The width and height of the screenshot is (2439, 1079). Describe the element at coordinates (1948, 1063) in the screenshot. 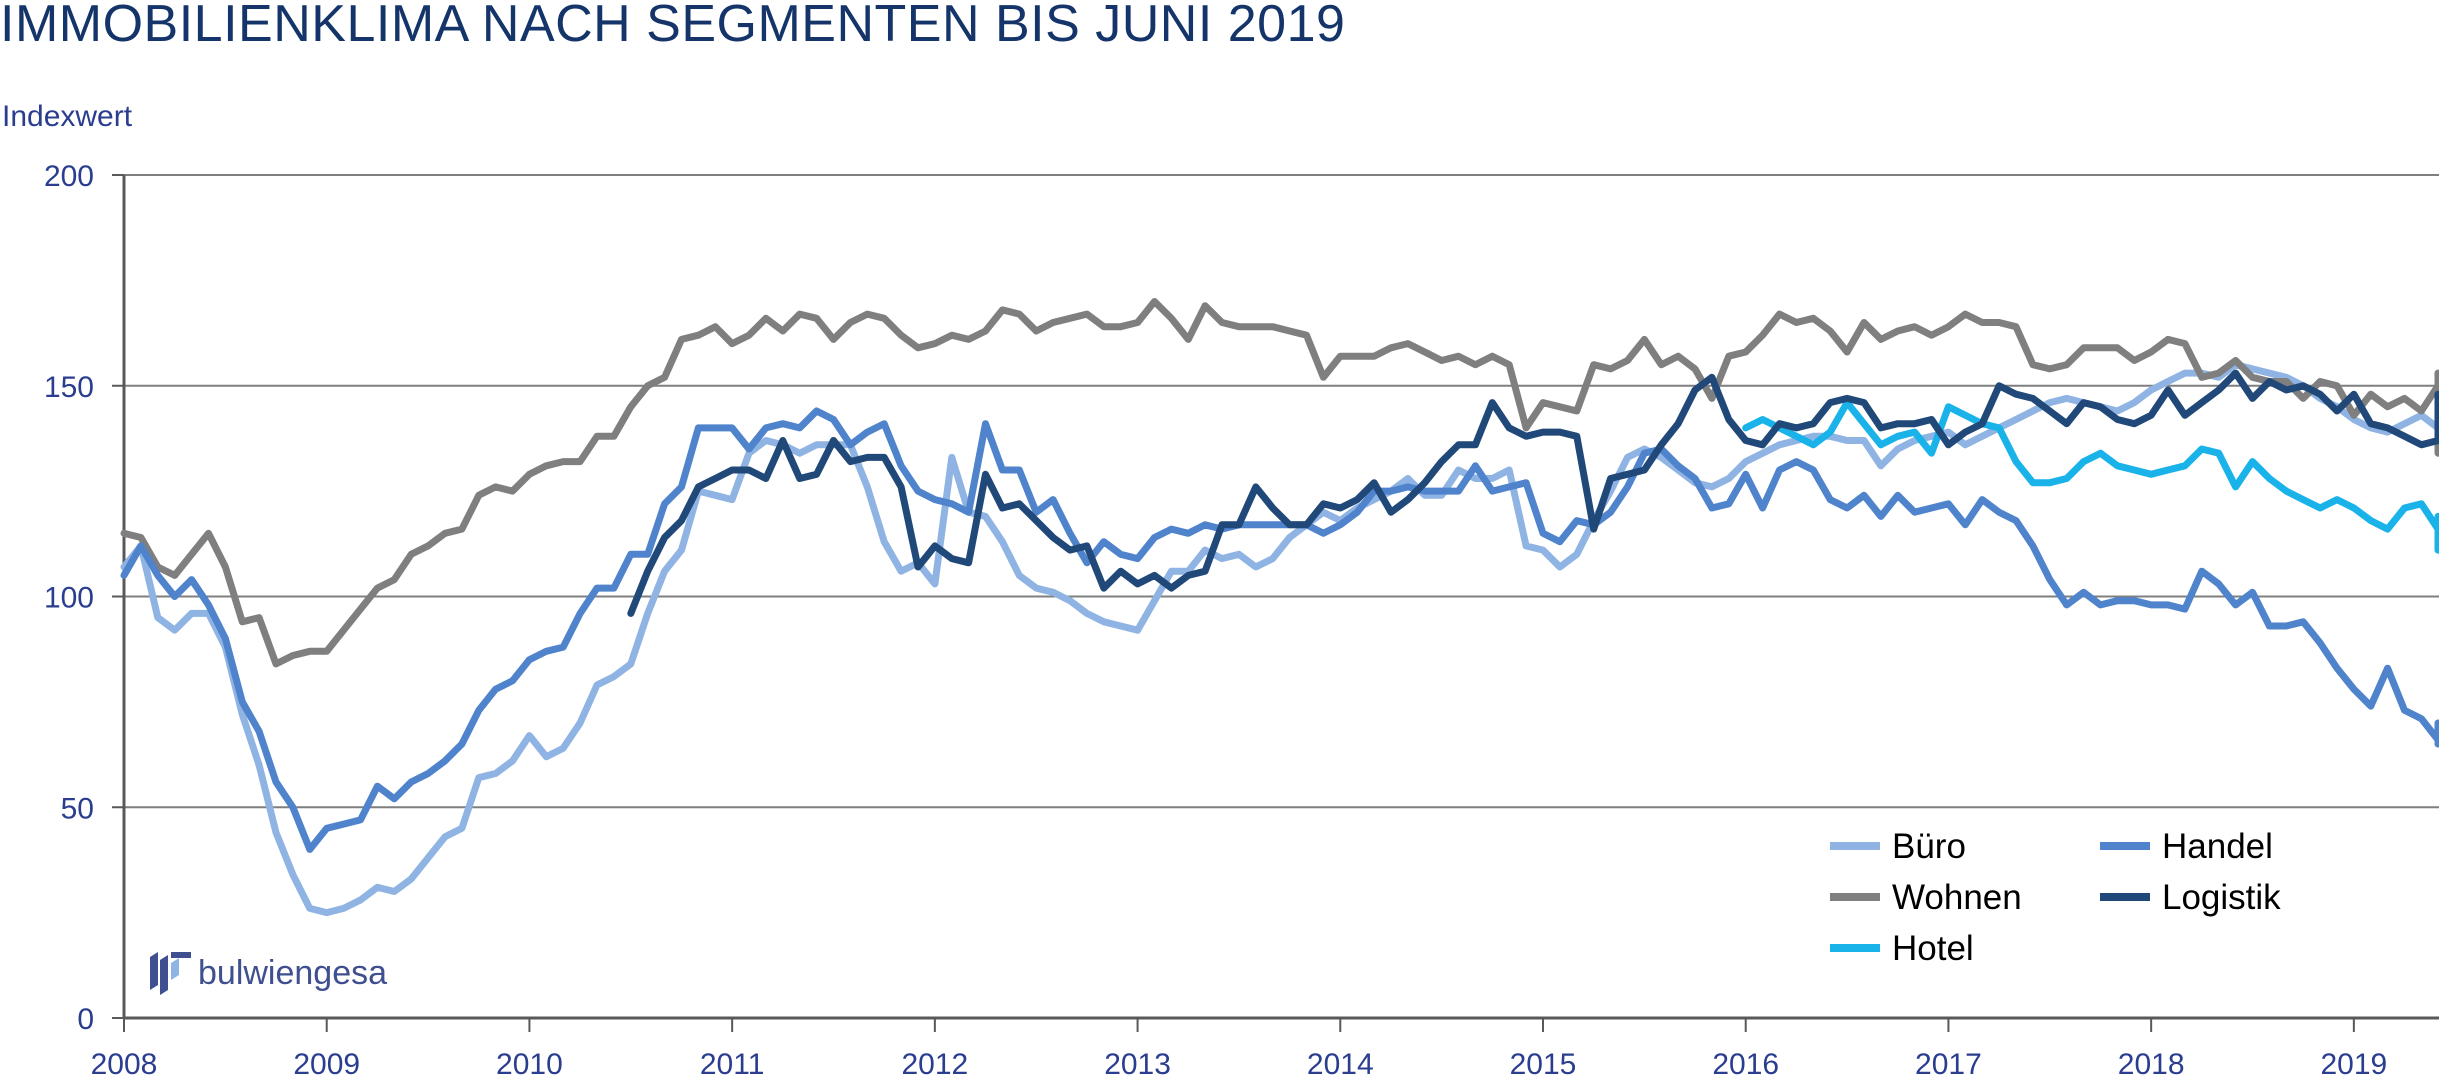

I see `x-tick-label: 2017` at that location.